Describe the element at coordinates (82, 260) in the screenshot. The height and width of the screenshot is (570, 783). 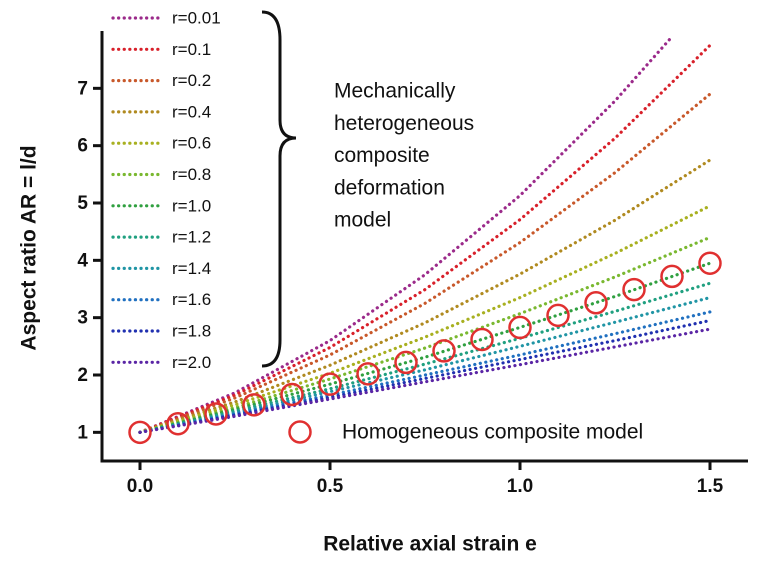
I see `y-tick-label: 4` at that location.